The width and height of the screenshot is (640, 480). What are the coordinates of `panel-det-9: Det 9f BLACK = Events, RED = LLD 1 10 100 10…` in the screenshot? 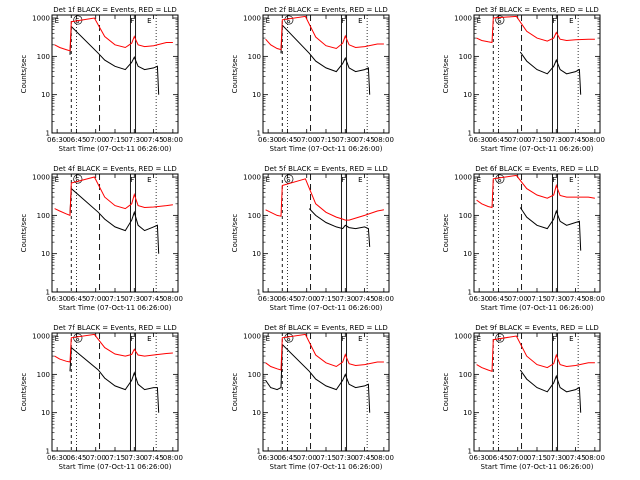 It's located at (523, 397).